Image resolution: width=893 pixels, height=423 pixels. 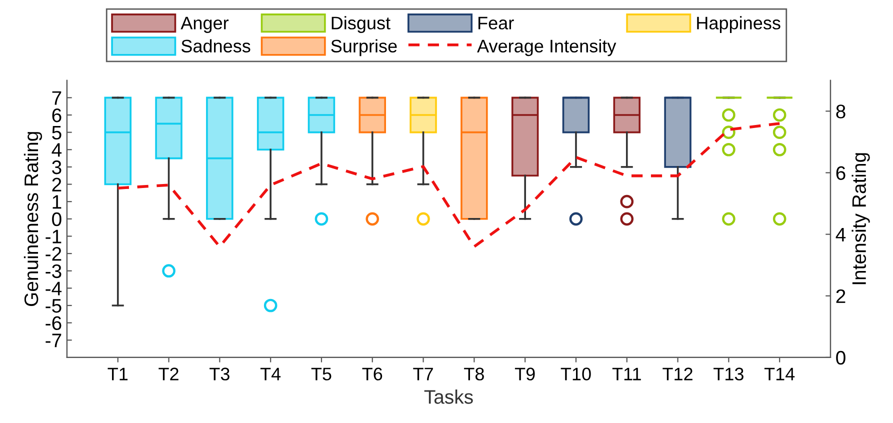 I want to click on x-tick-label: T12, so click(x=677, y=374).